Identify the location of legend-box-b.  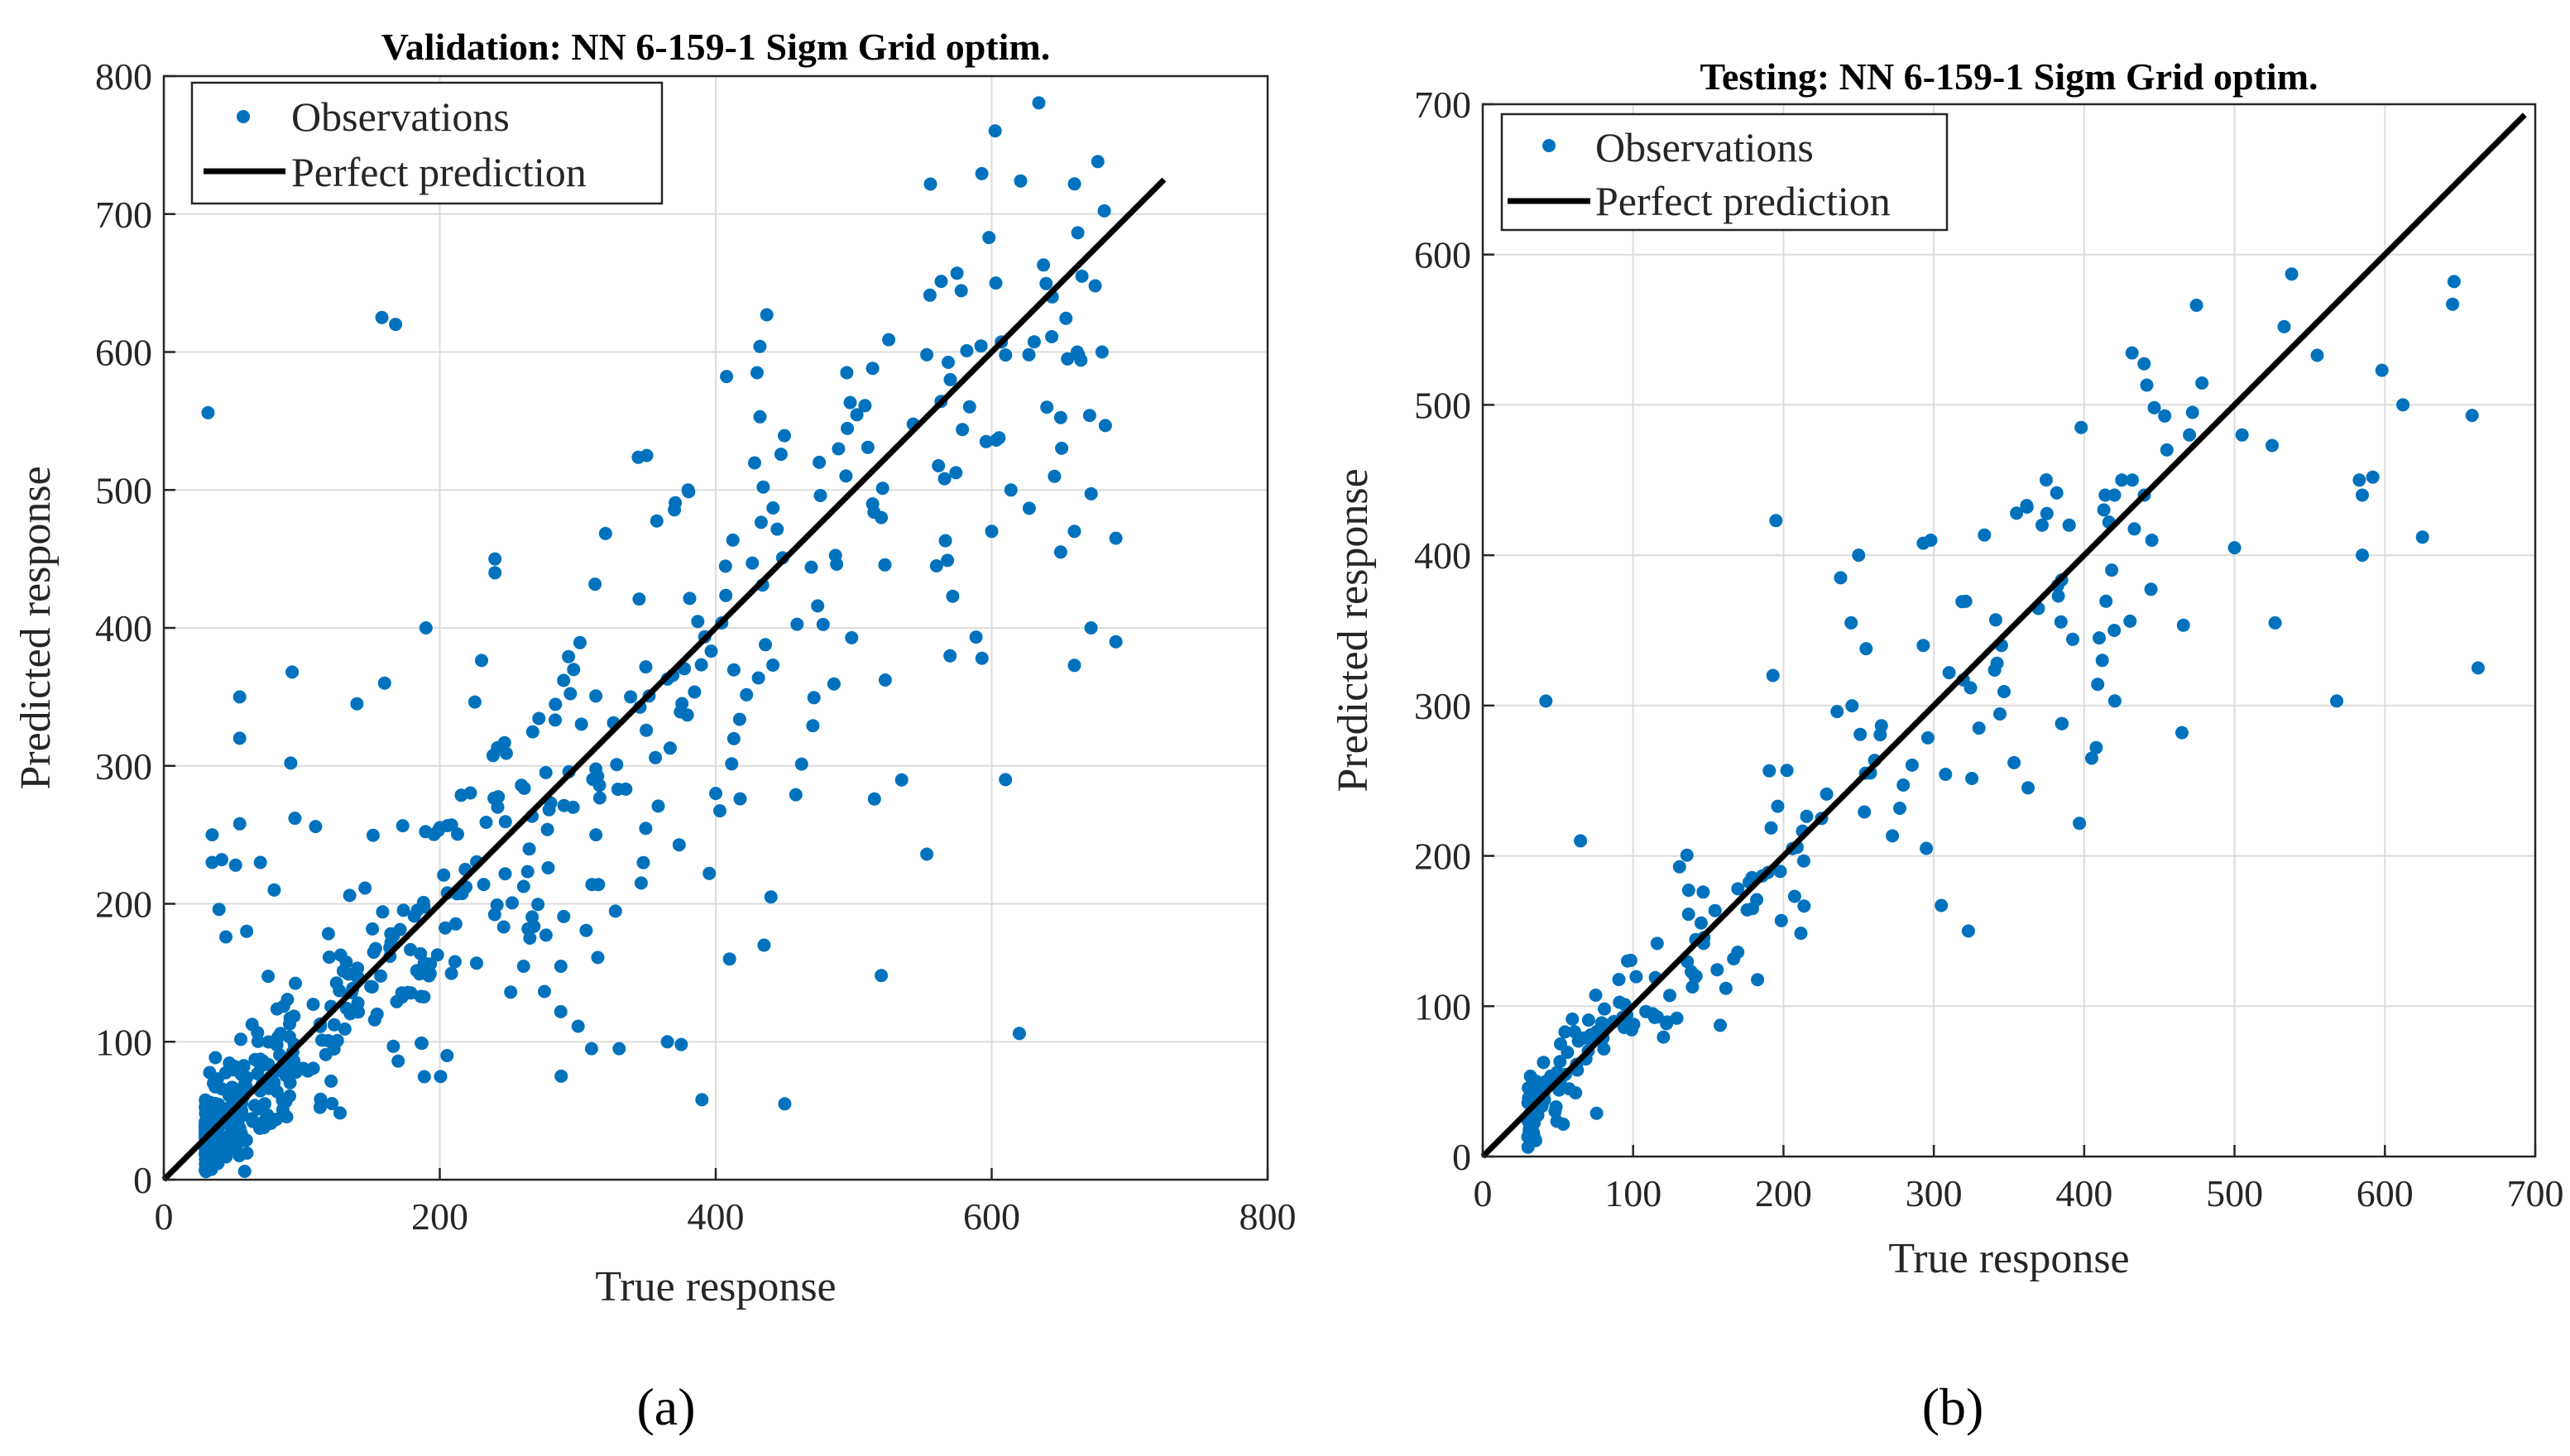
(1724, 172).